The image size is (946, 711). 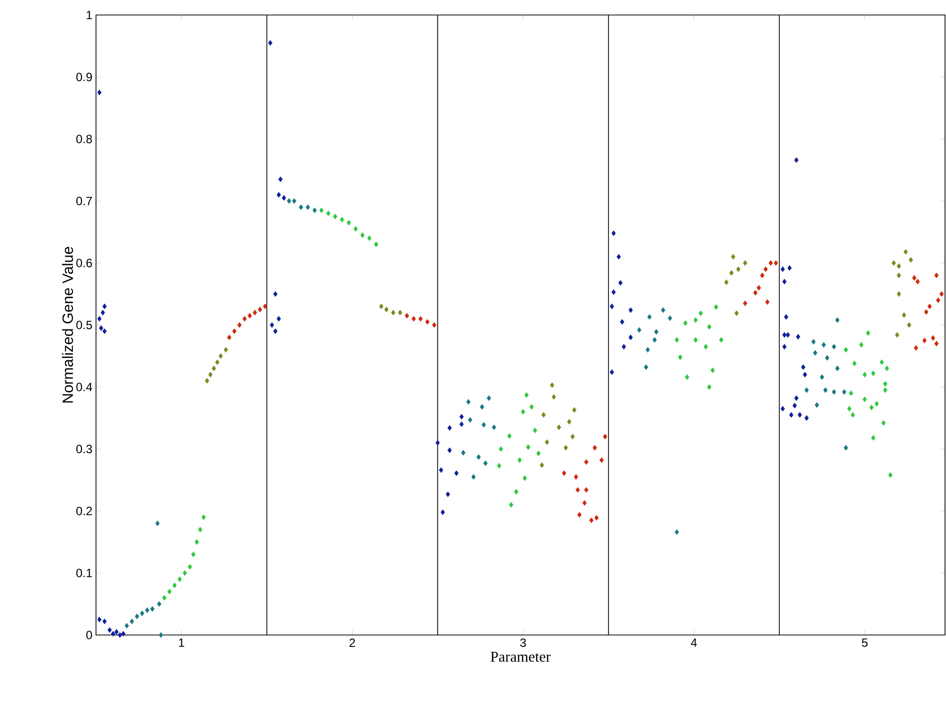 I want to click on x-tick-label: 5, so click(x=865, y=642).